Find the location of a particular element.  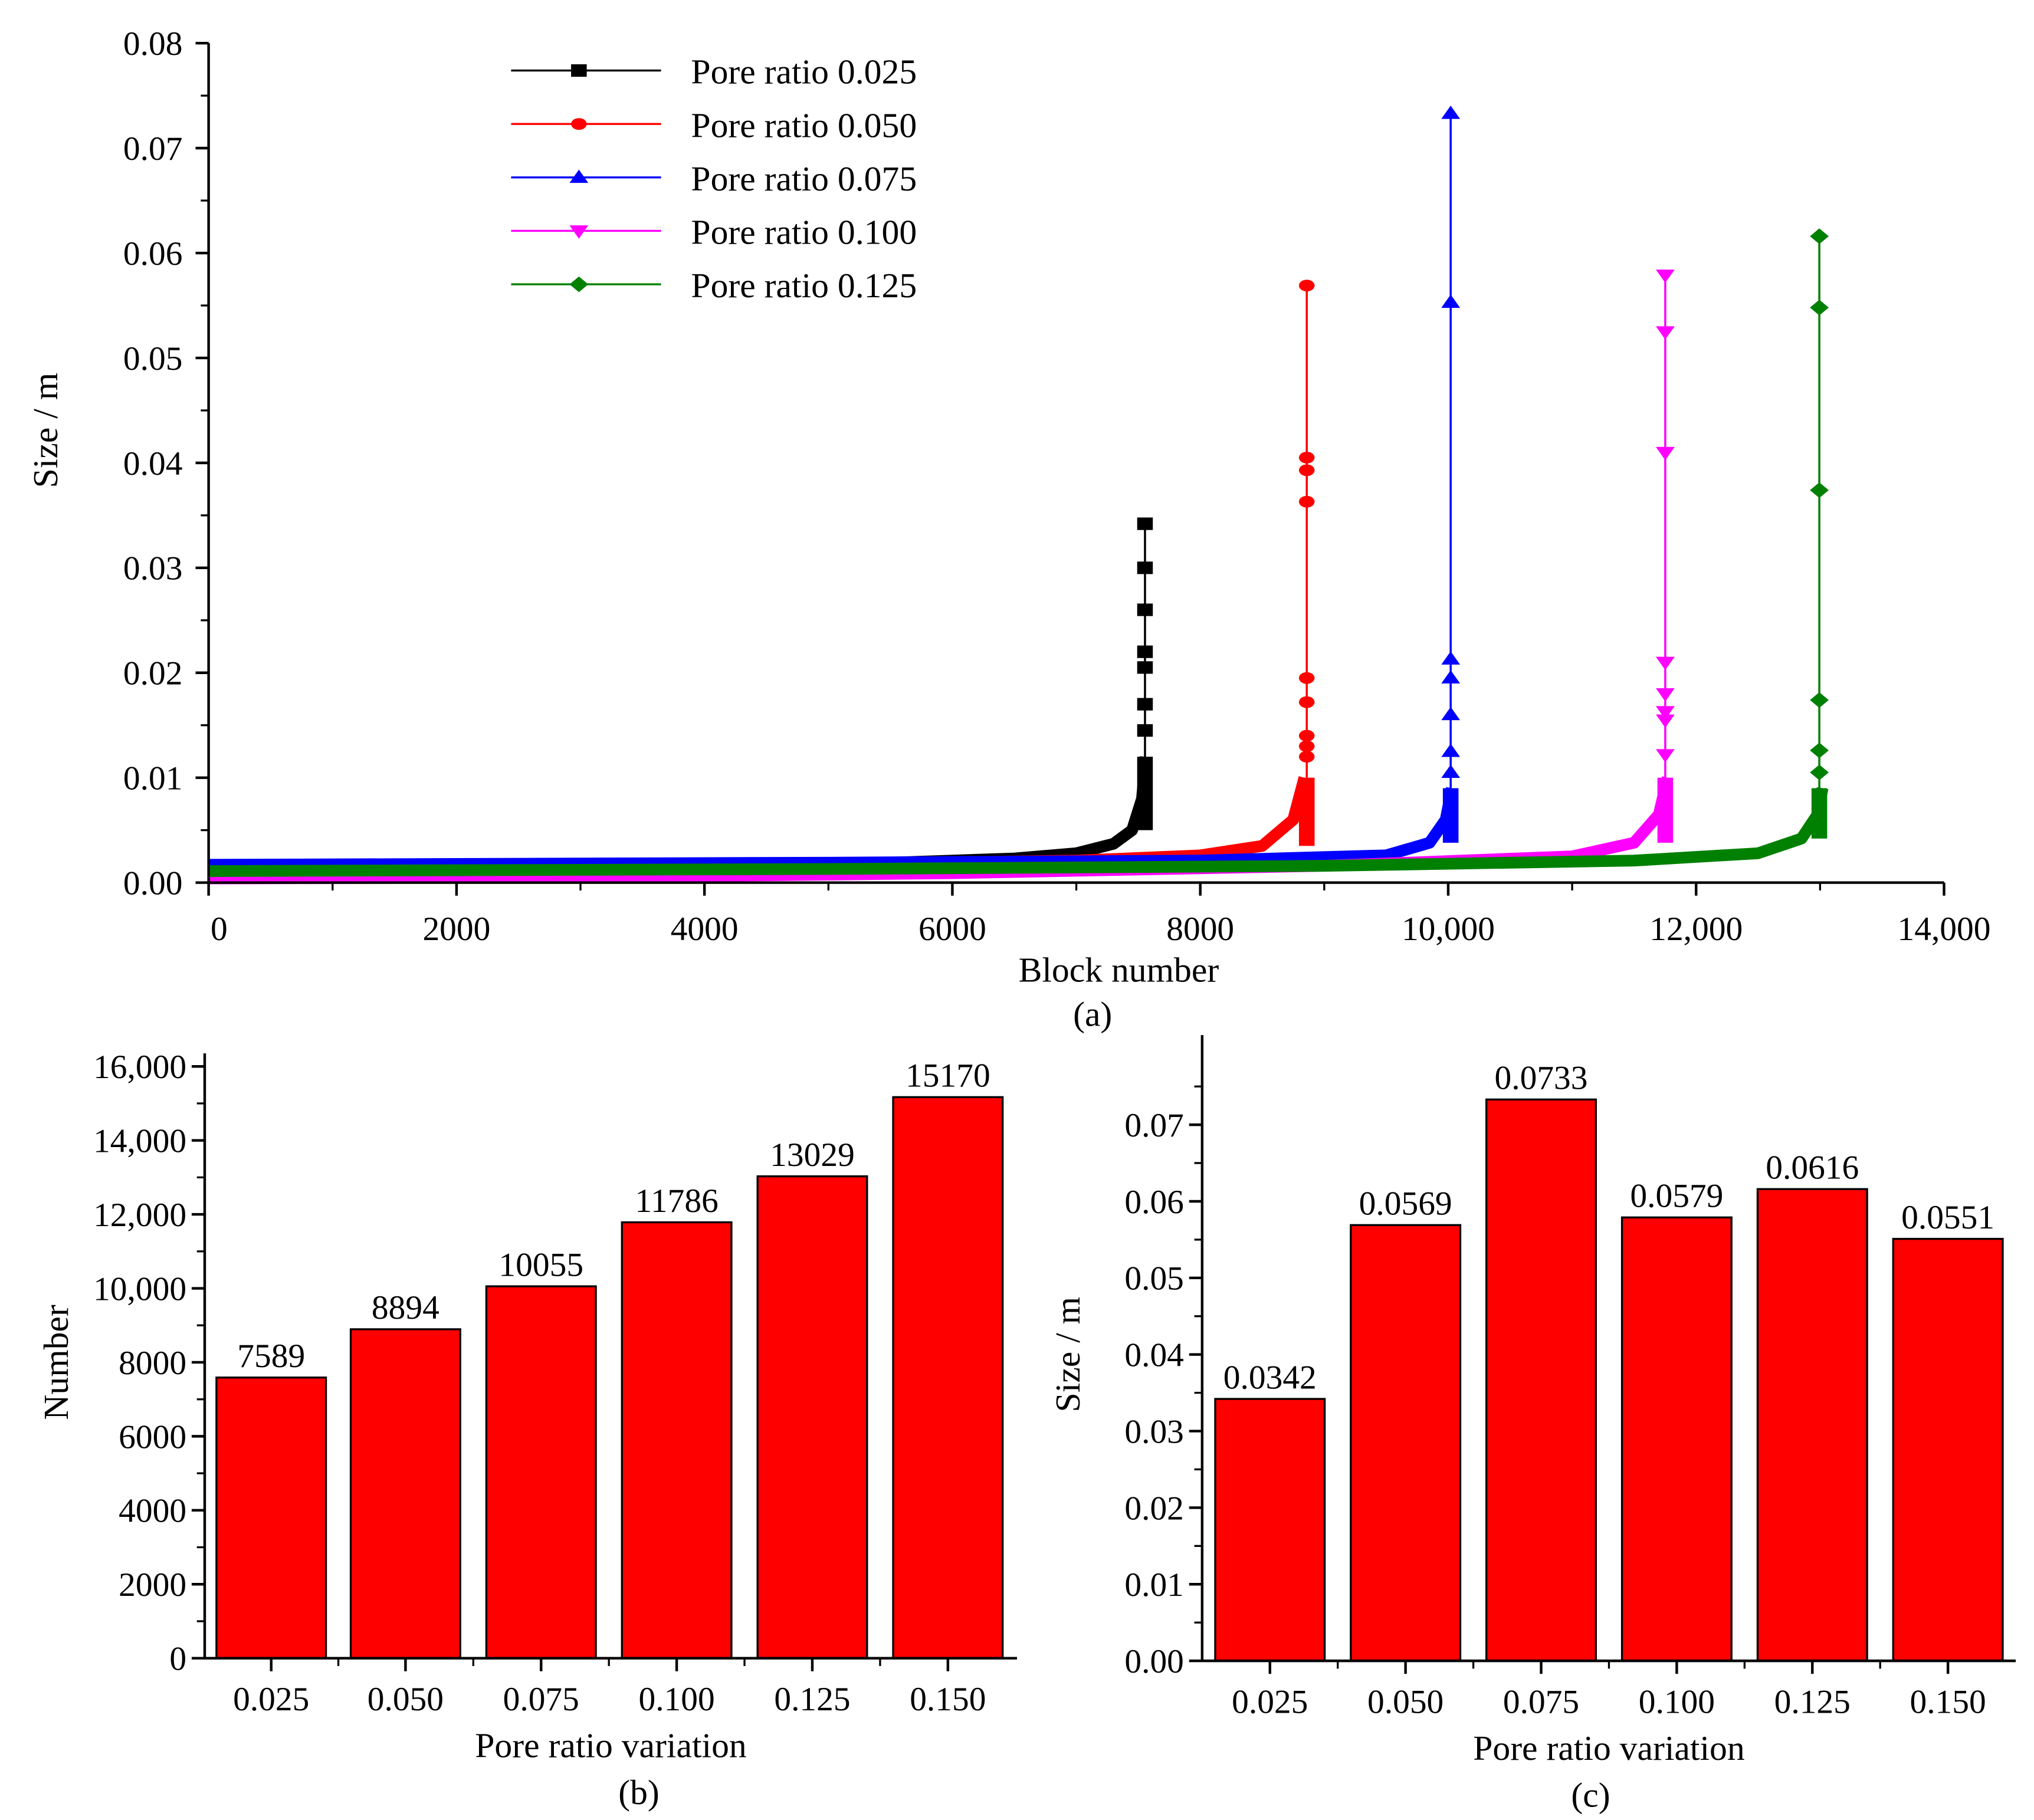

x-tick-label: 2000 is located at coordinates (456, 929).